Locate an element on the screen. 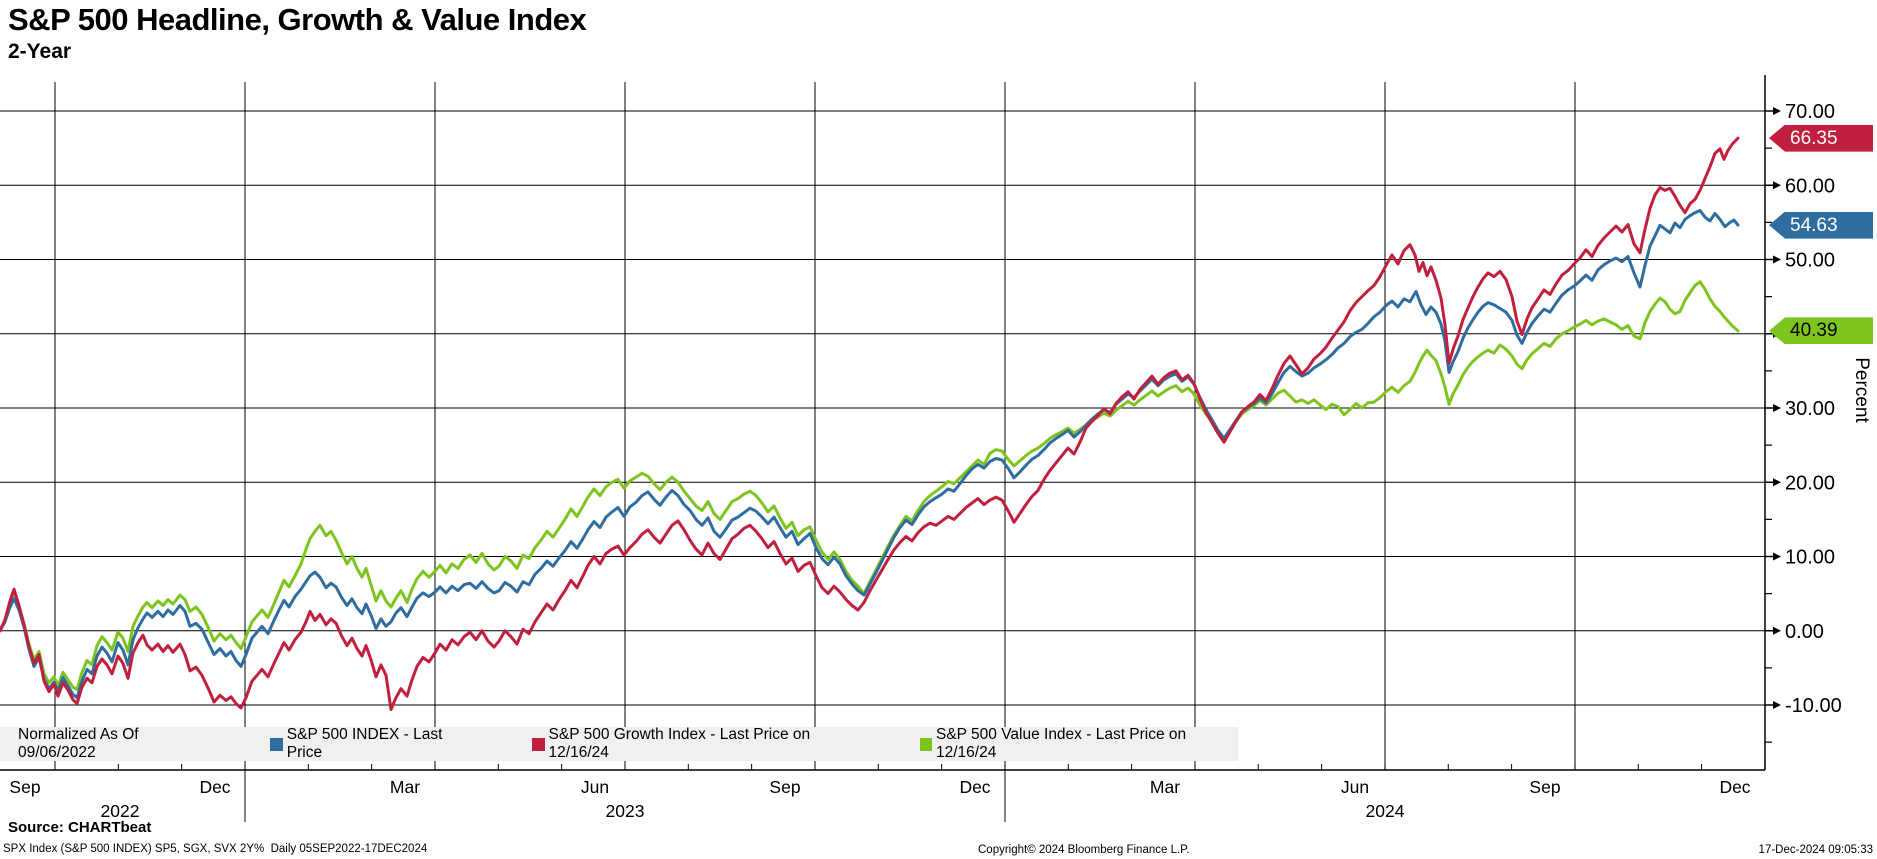  chart-subtitle: 2-Year is located at coordinates (40, 51).